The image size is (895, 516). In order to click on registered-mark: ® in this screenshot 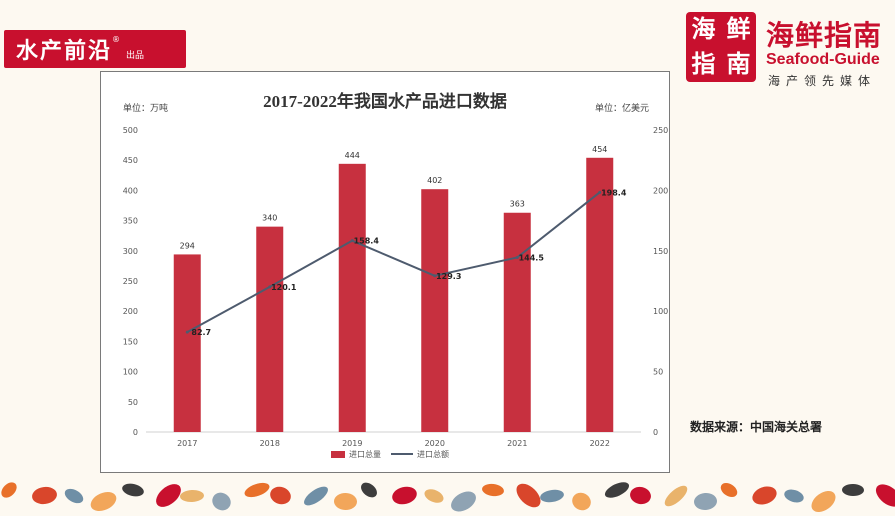, I will do `click(116, 39)`.